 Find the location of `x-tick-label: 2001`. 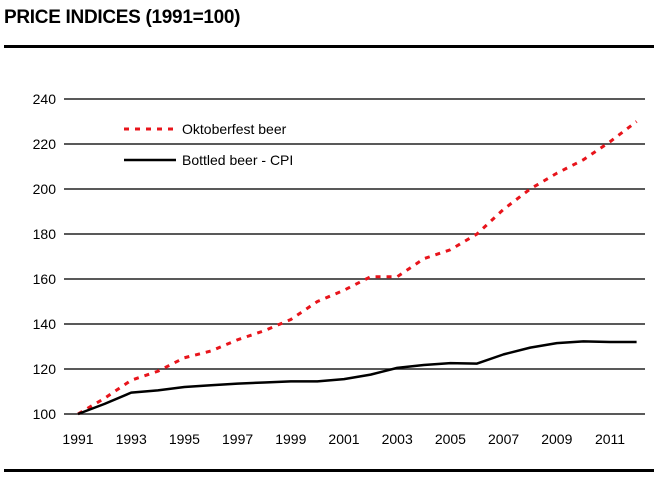

x-tick-label: 2001 is located at coordinates (343, 439).